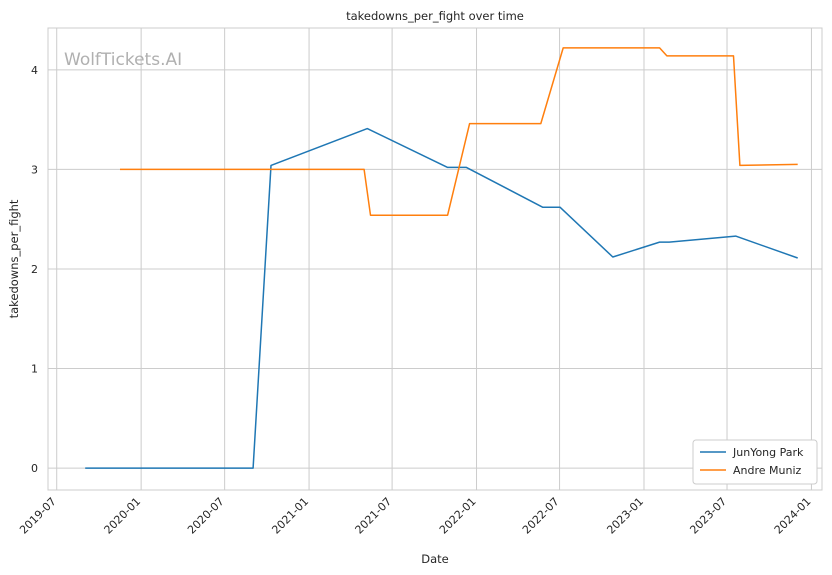  What do you see at coordinates (793, 516) in the screenshot?
I see `x-tick-label: 2024-01` at bounding box center [793, 516].